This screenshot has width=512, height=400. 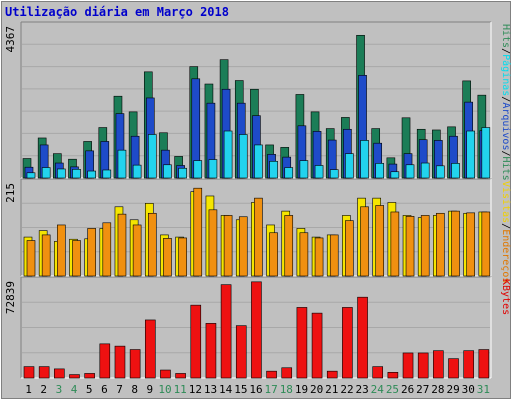 What do you see at coordinates (505, 226) in the screenshot?
I see `legend-visits-item: /` at bounding box center [505, 226].